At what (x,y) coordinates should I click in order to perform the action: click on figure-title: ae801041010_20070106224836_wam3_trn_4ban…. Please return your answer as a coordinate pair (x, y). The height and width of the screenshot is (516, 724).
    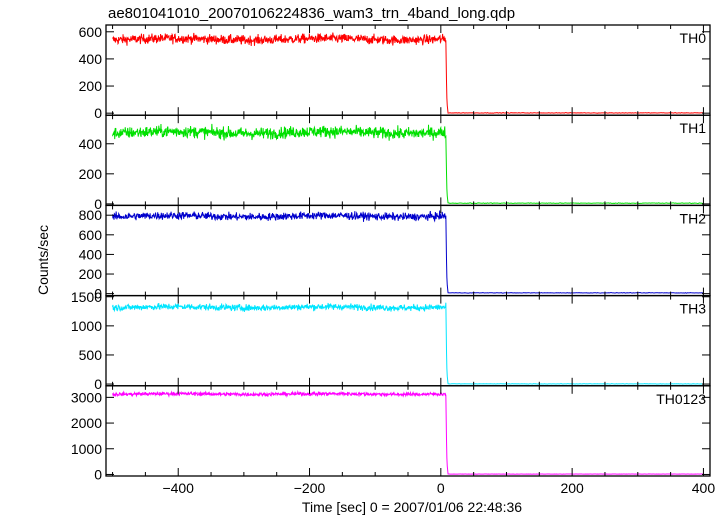
    Looking at the image, I should click on (311, 13).